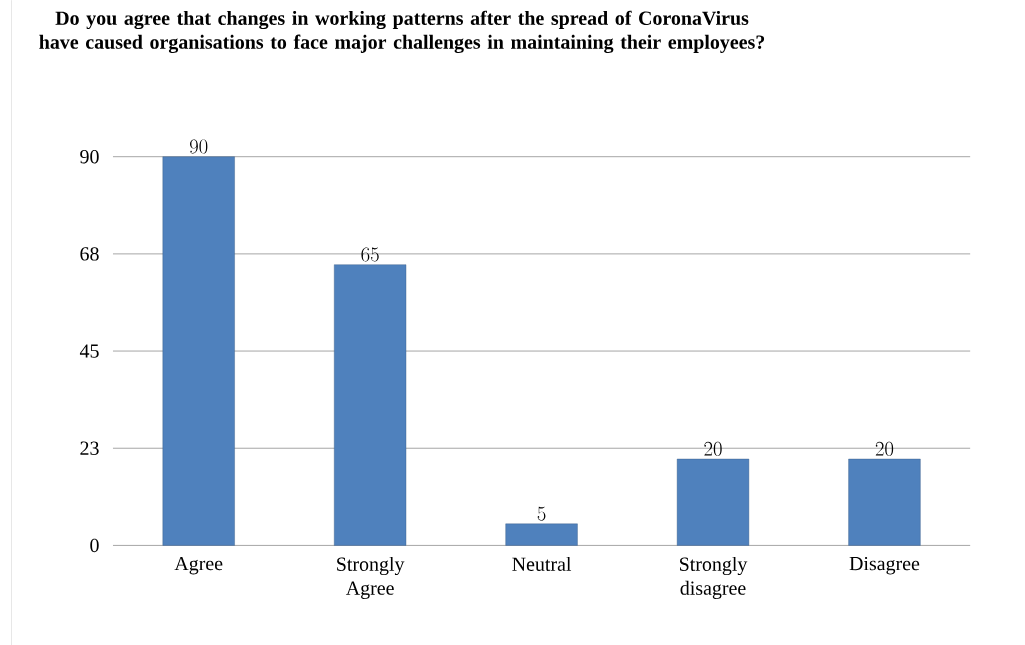  What do you see at coordinates (714, 577) in the screenshot?
I see `x-tick-label: Strongly disagree` at bounding box center [714, 577].